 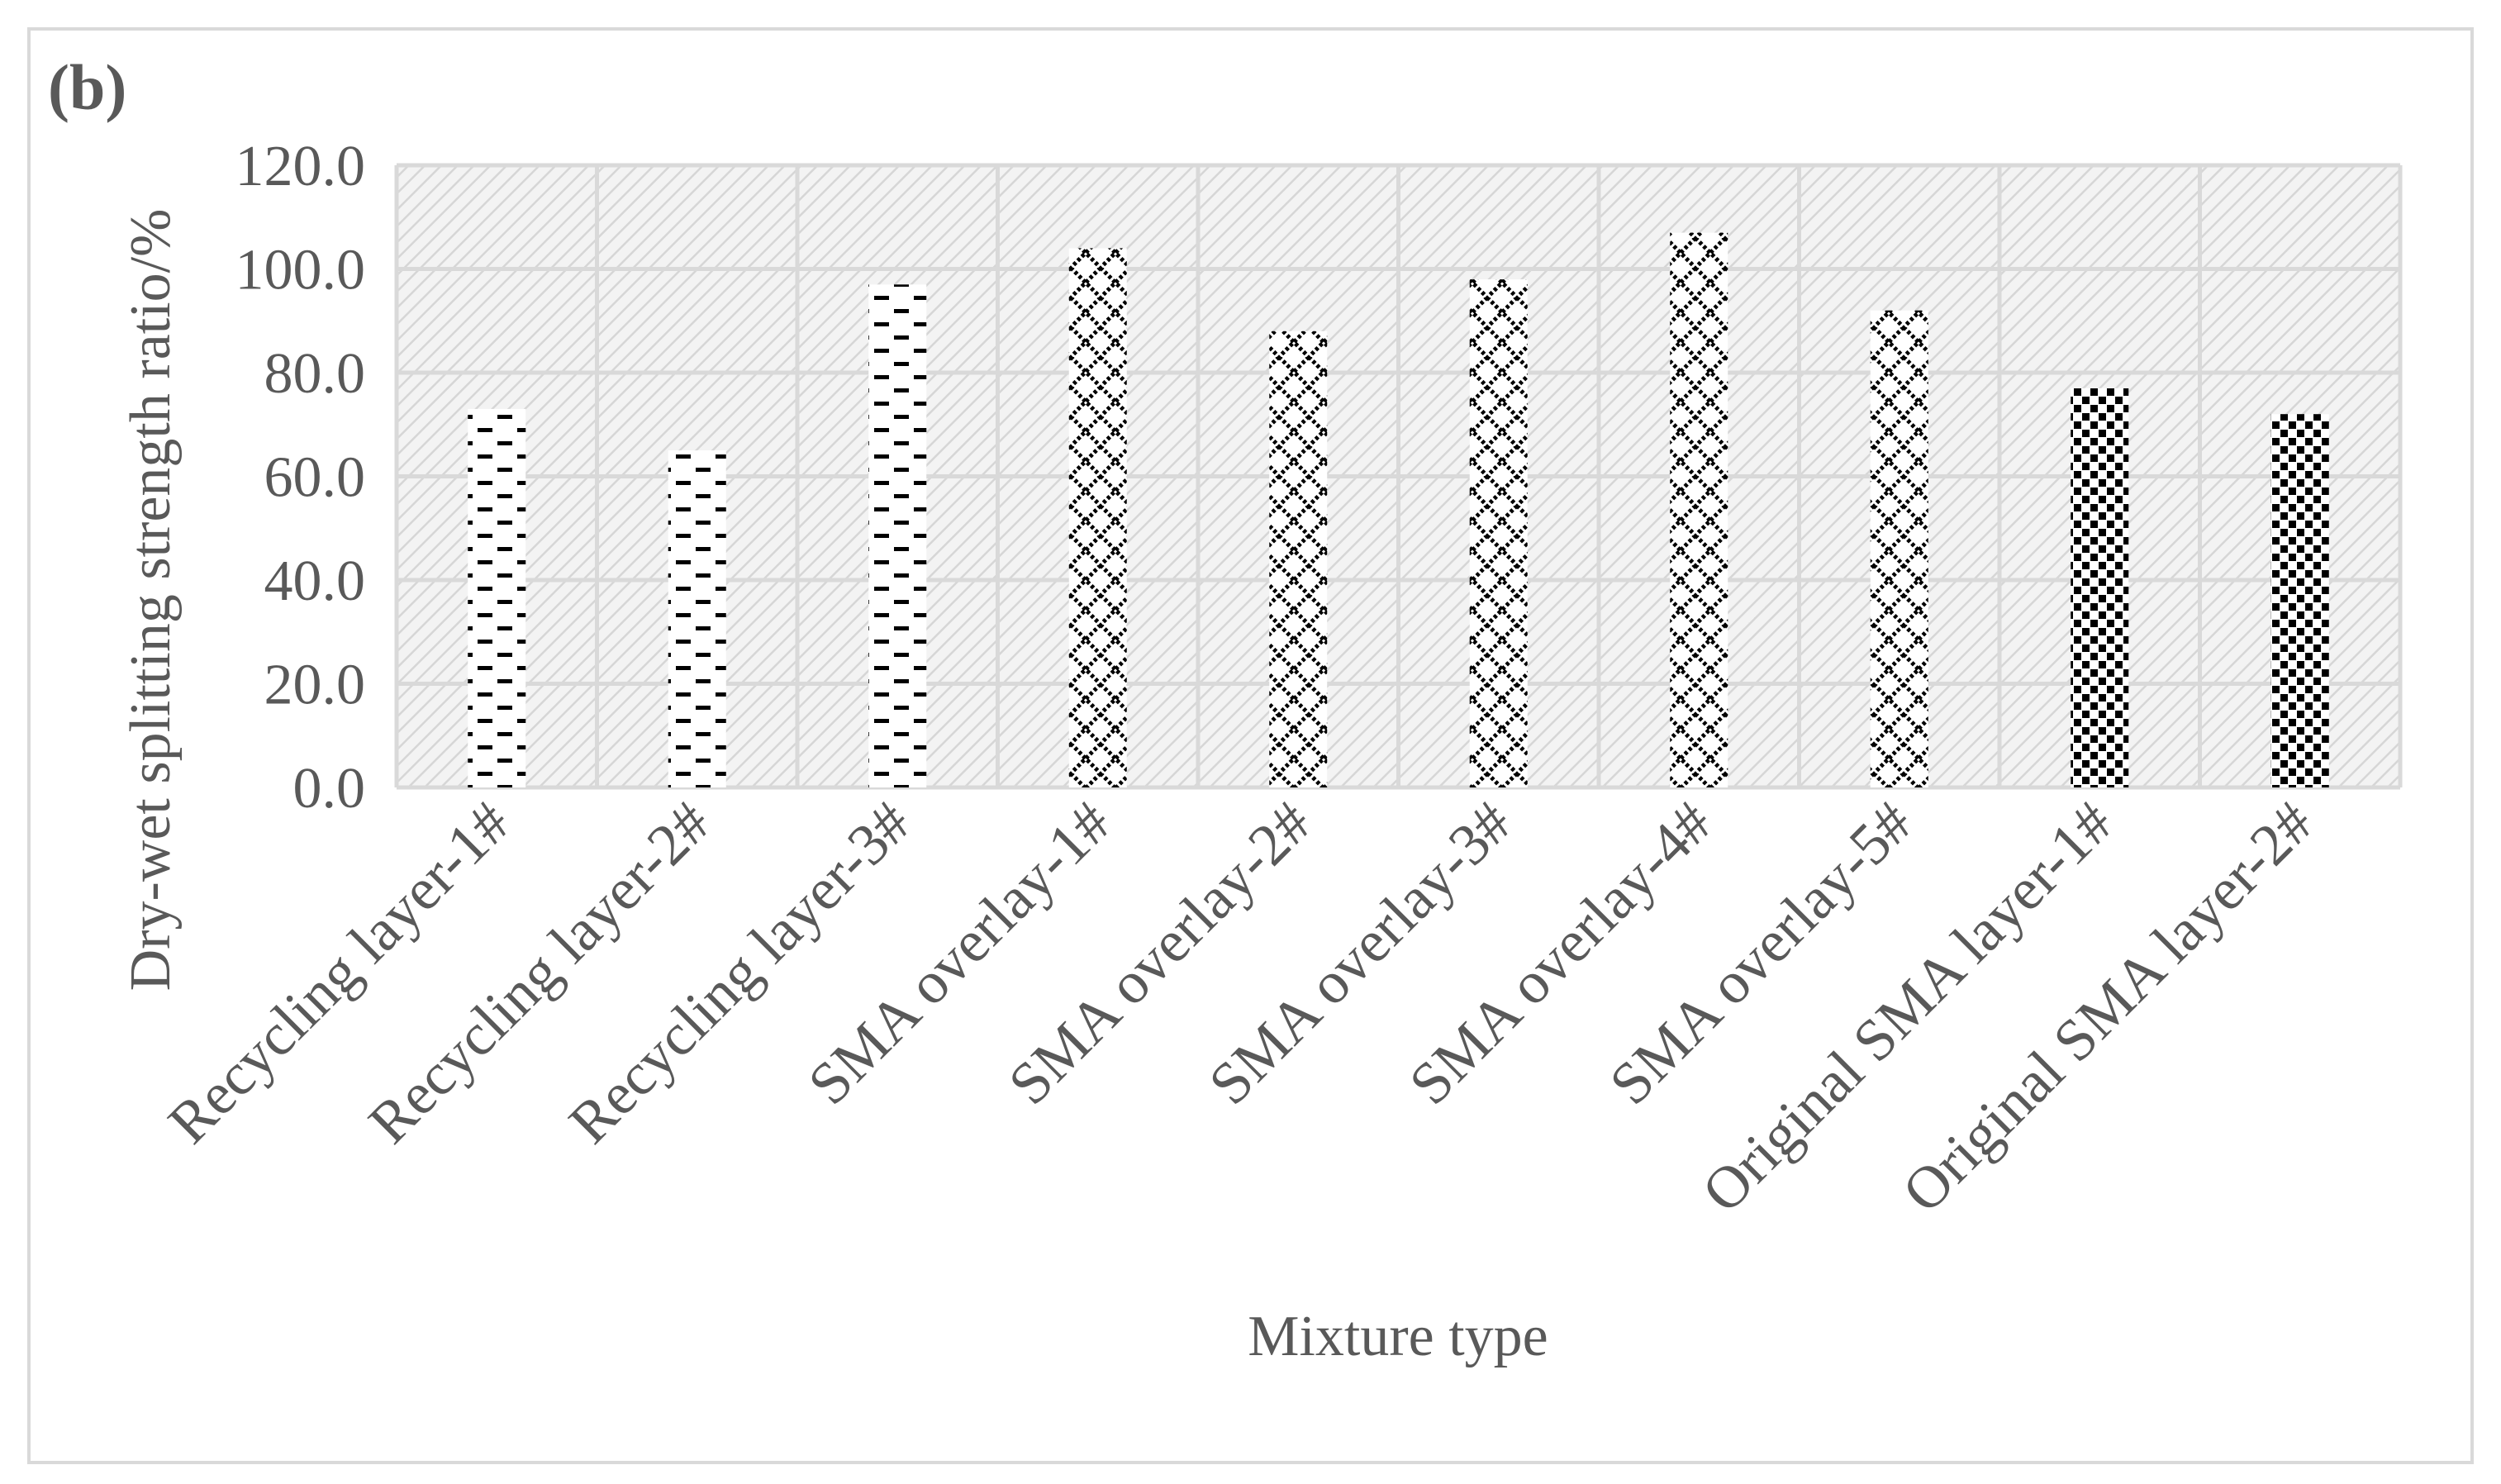 What do you see at coordinates (300, 270) in the screenshot?
I see `y-tick-label: 100.0` at bounding box center [300, 270].